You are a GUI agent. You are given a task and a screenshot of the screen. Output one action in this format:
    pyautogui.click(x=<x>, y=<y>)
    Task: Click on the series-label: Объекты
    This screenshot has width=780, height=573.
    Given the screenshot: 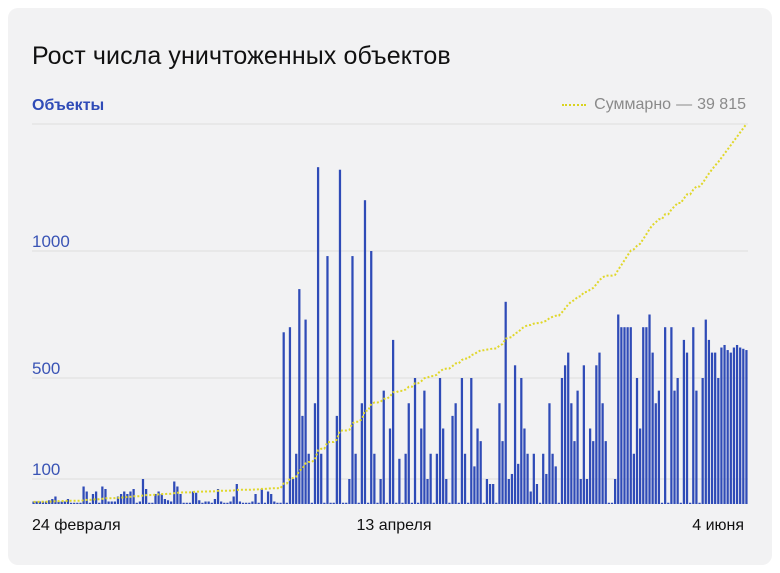 What is the action you would take?
    pyautogui.click(x=68, y=105)
    